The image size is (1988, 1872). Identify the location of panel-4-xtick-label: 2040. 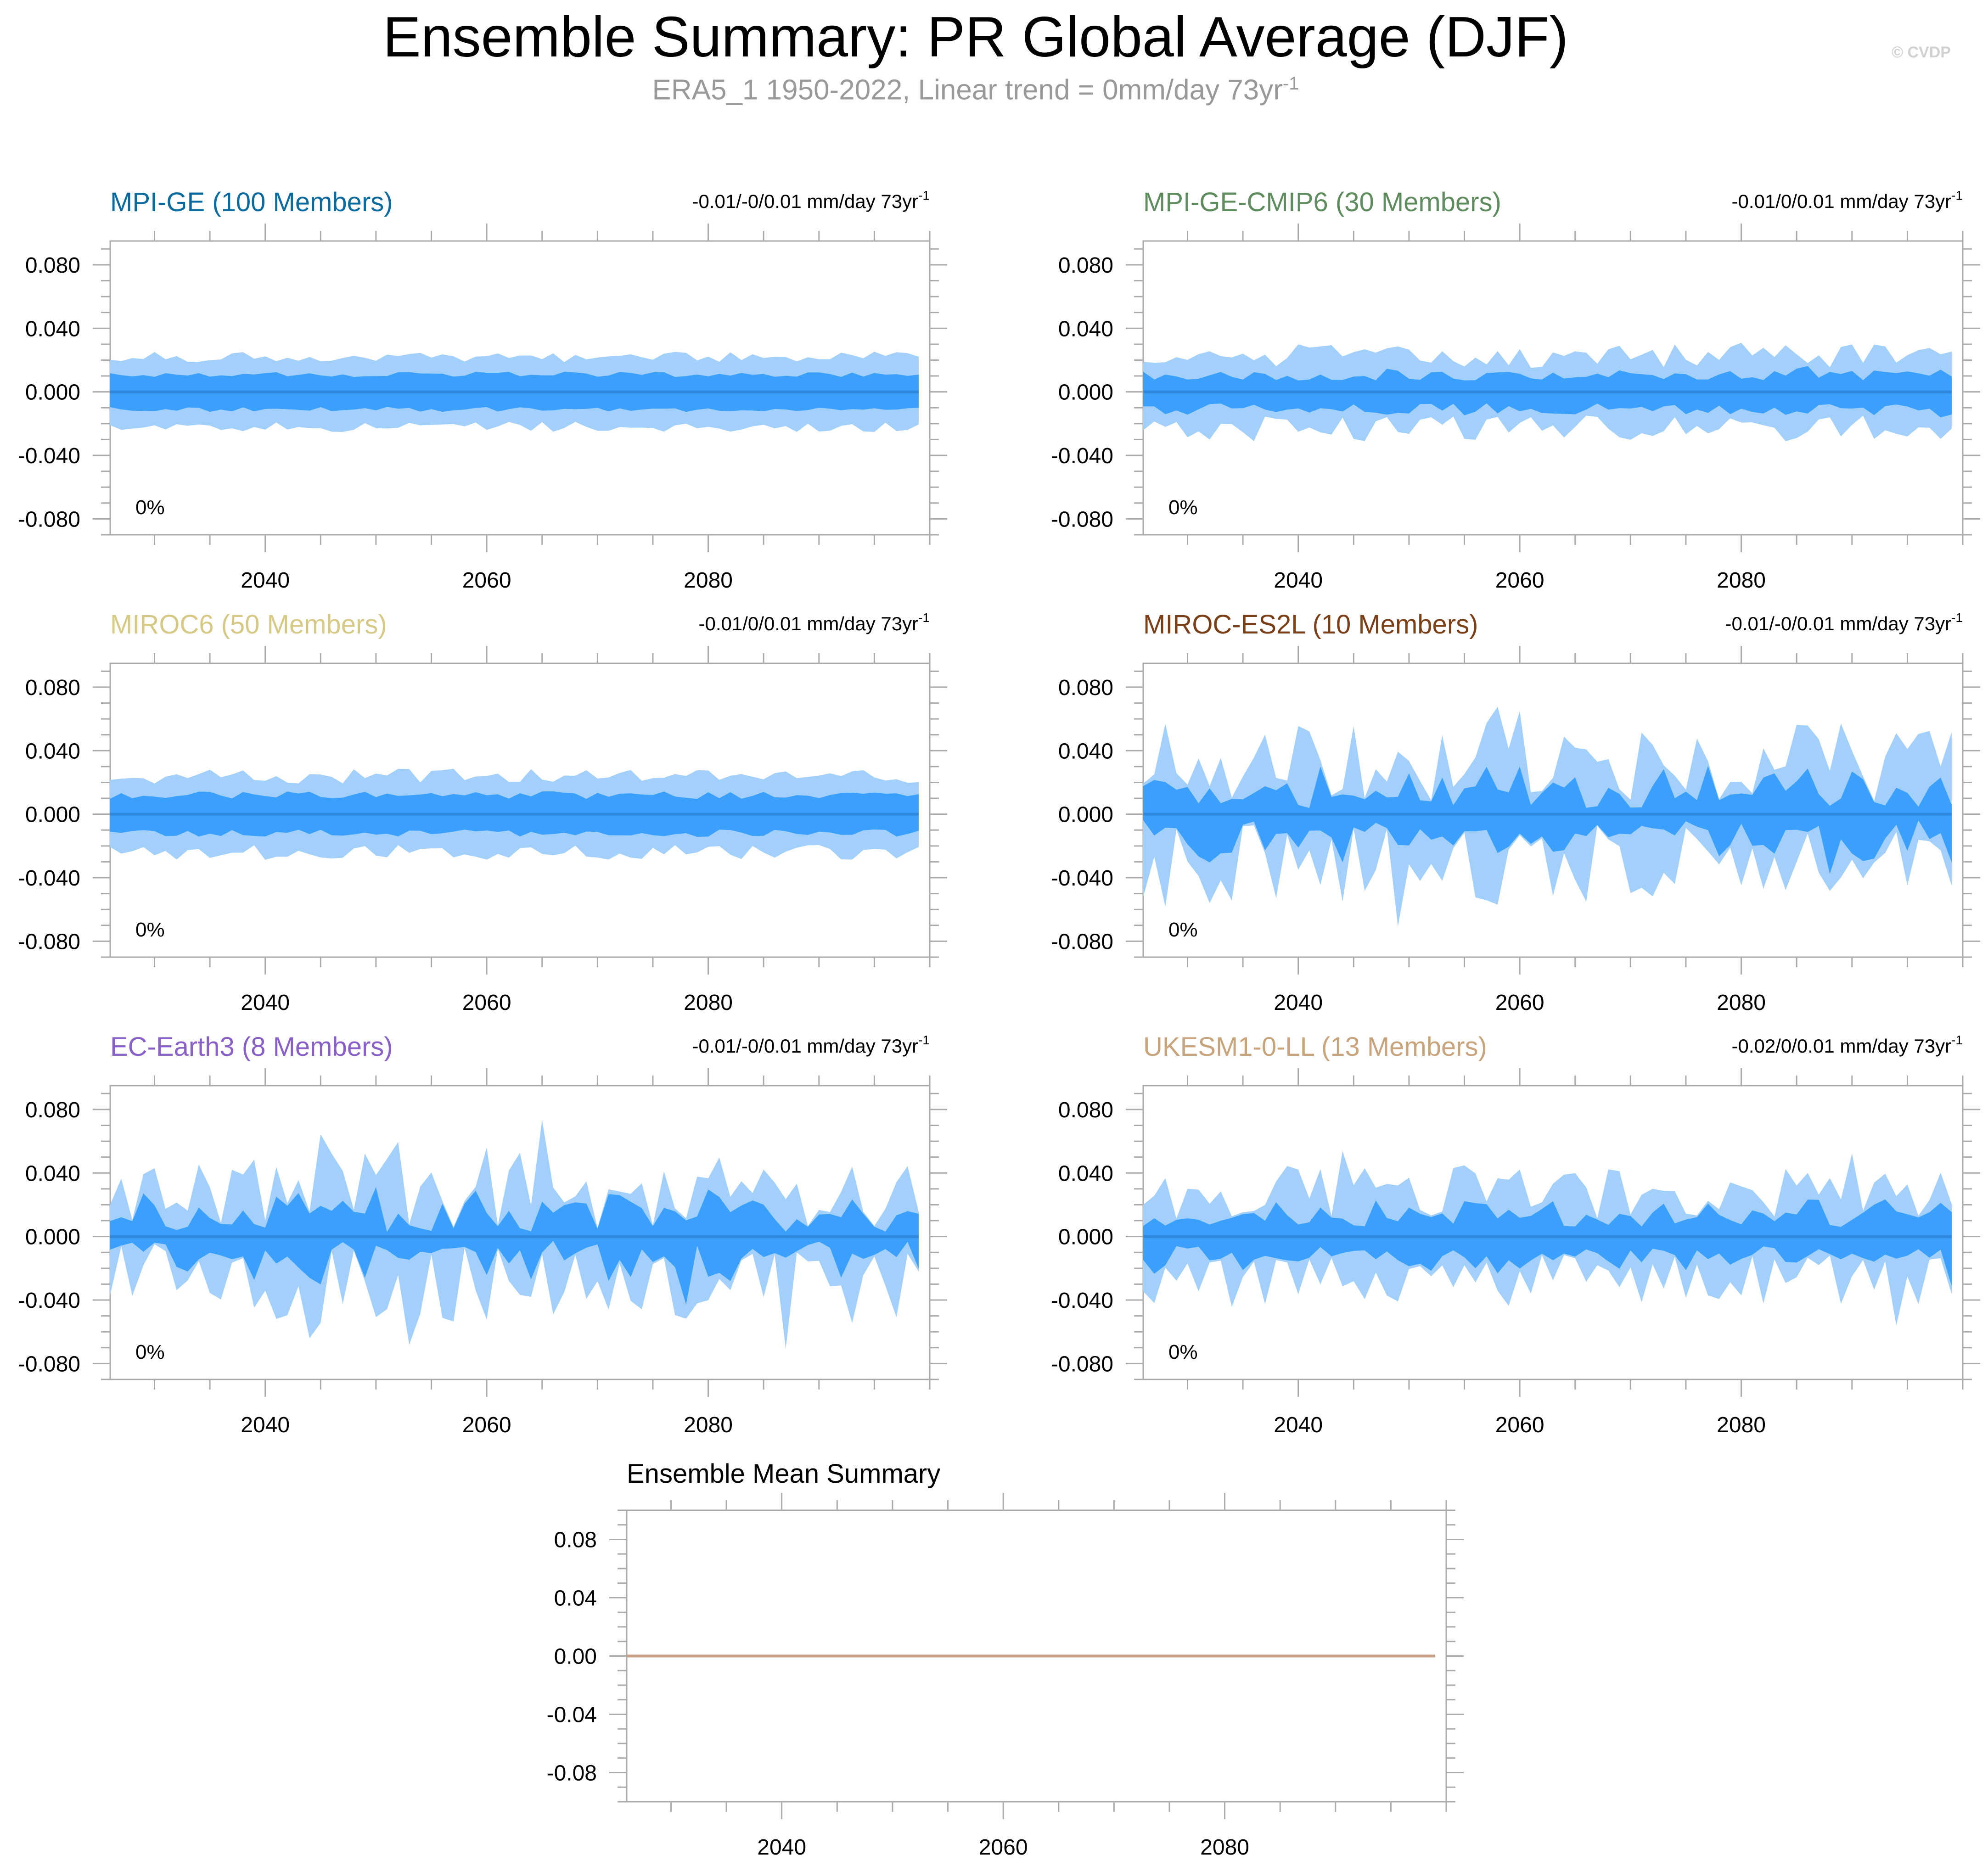
(1299, 1003).